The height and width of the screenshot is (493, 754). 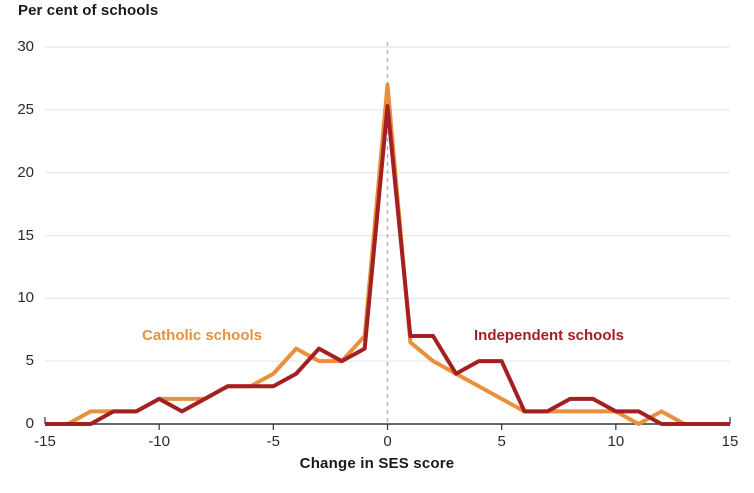 What do you see at coordinates (25, 46) in the screenshot?
I see `y-tick-label: 30` at bounding box center [25, 46].